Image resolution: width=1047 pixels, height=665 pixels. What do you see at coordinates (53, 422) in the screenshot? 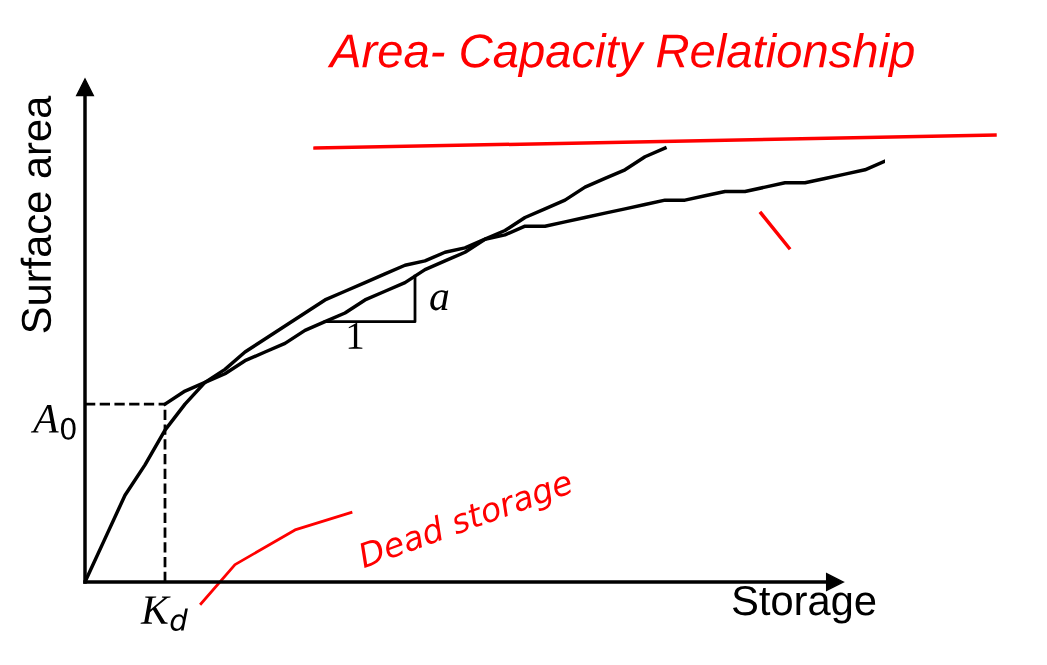
I see `ref-line-label: A$_{0}$` at bounding box center [53, 422].